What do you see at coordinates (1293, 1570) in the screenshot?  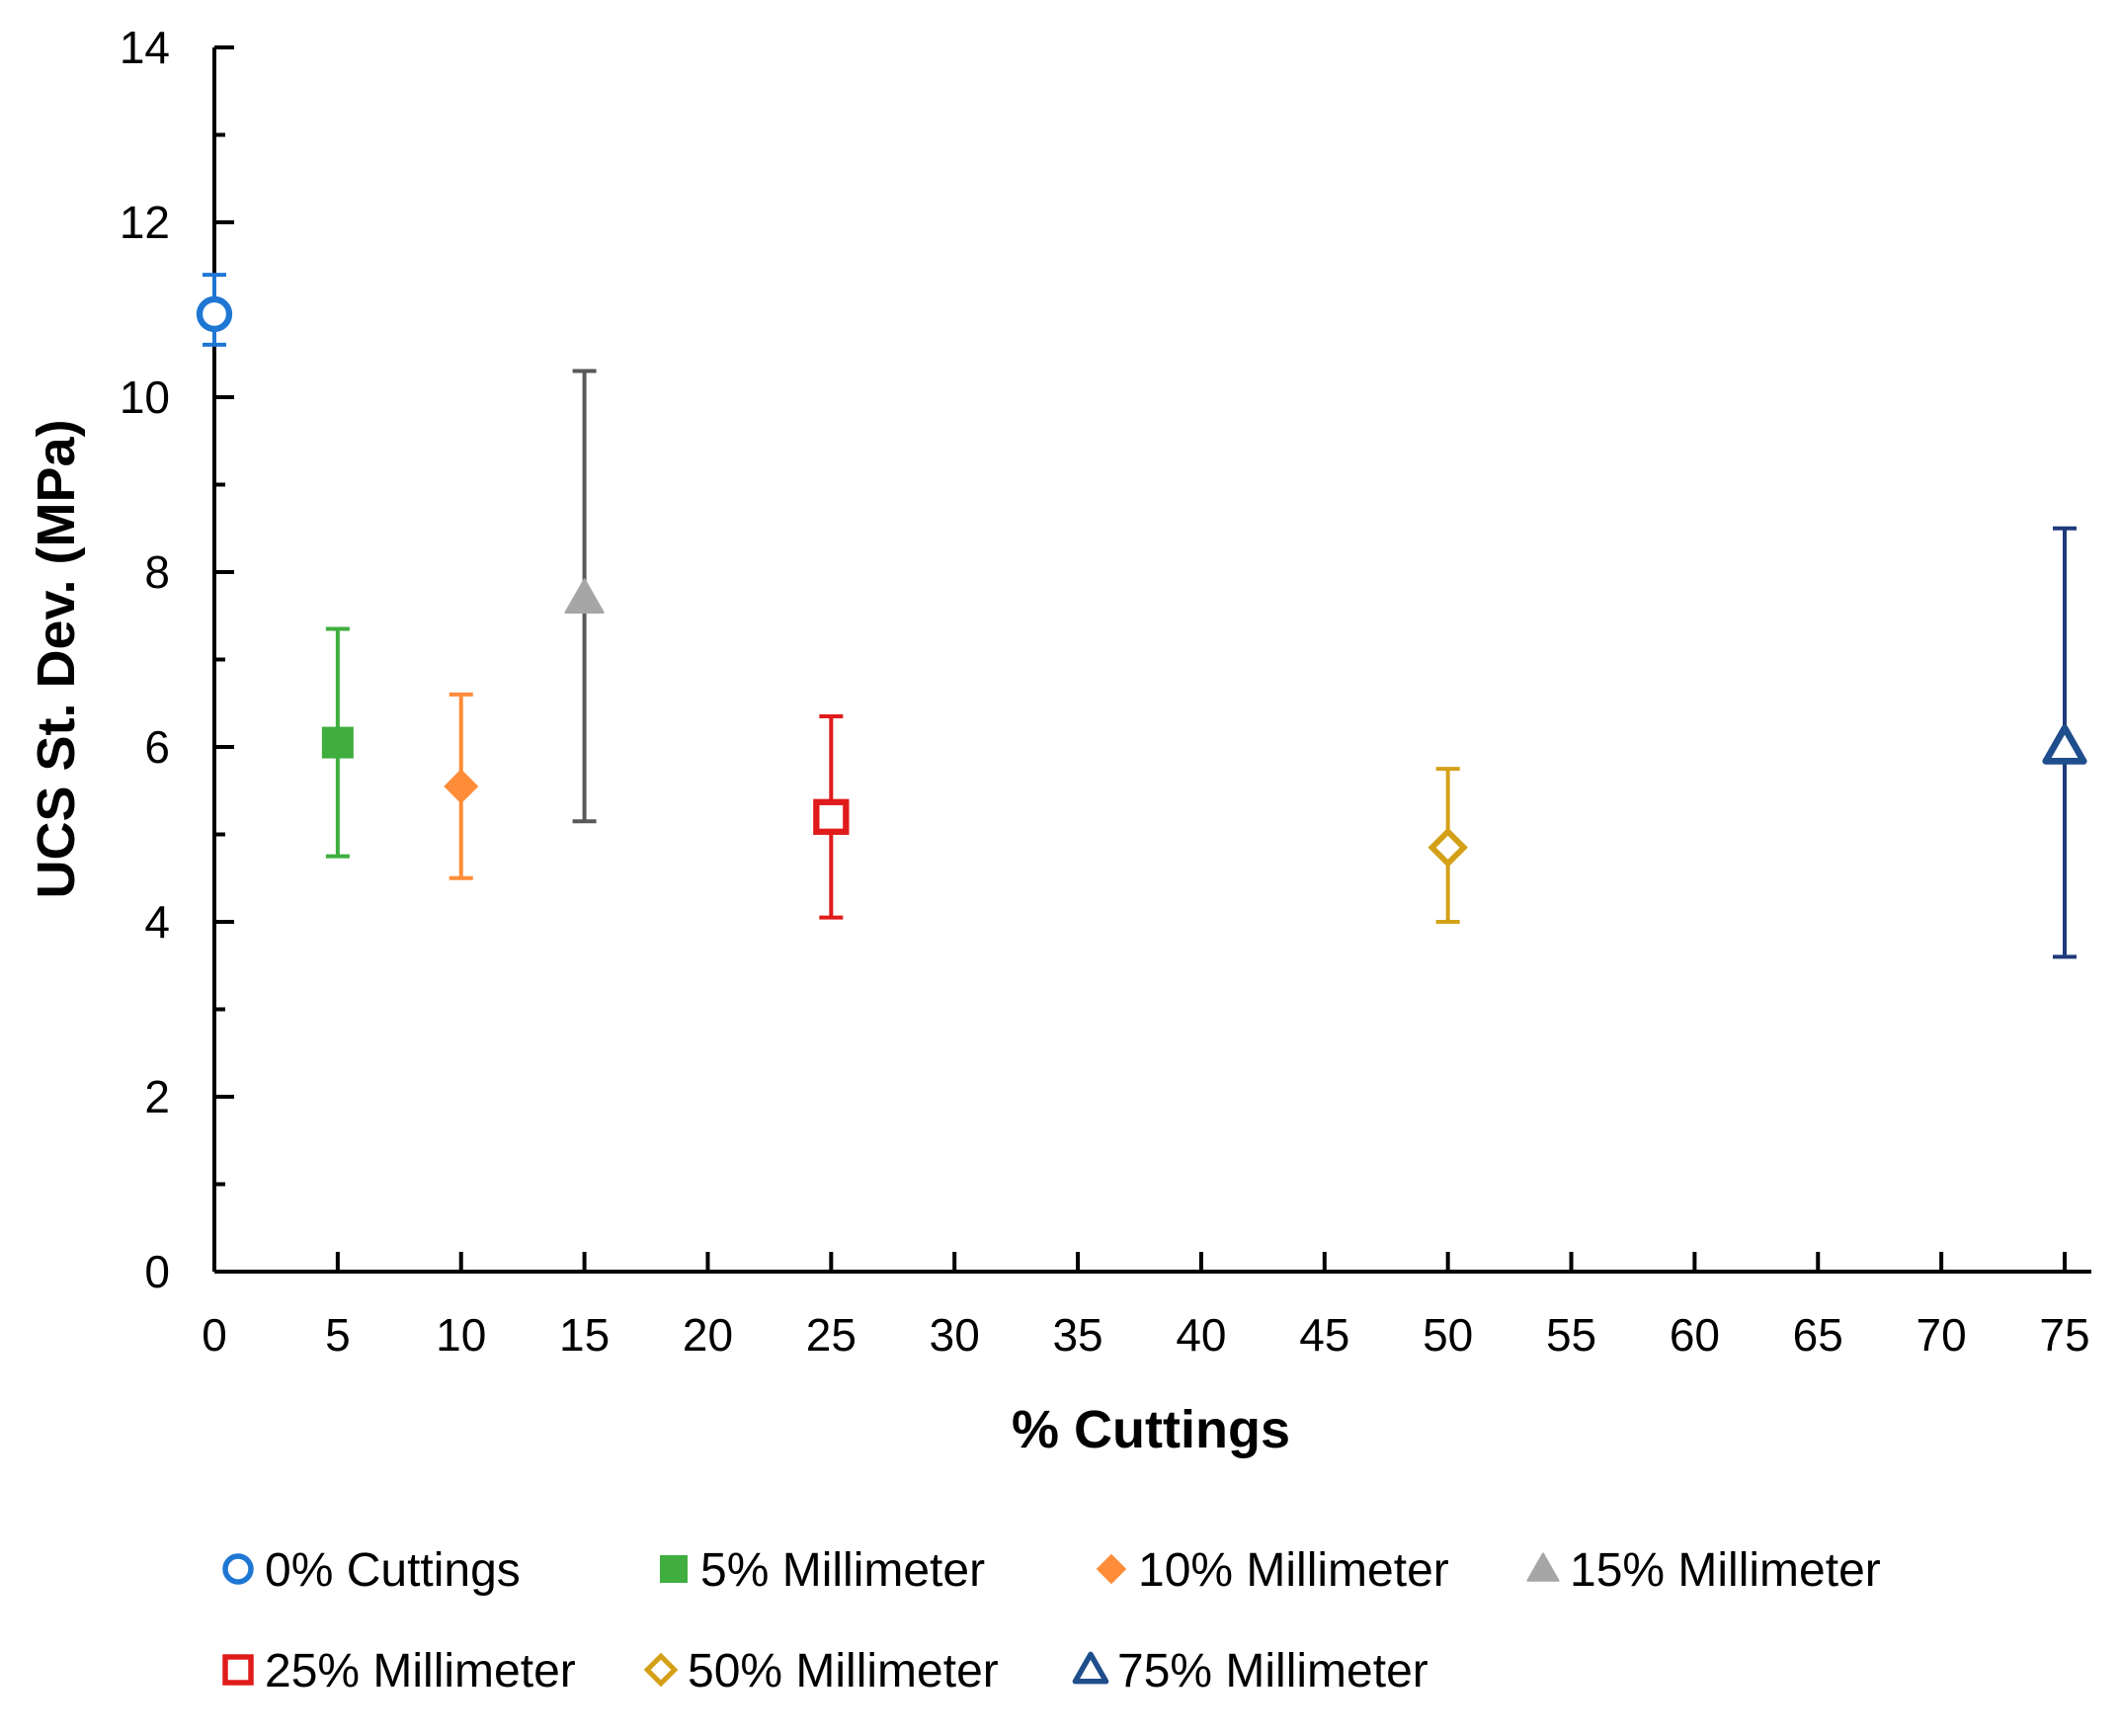 I see `legend-label: 10% Millimeter` at bounding box center [1293, 1570].